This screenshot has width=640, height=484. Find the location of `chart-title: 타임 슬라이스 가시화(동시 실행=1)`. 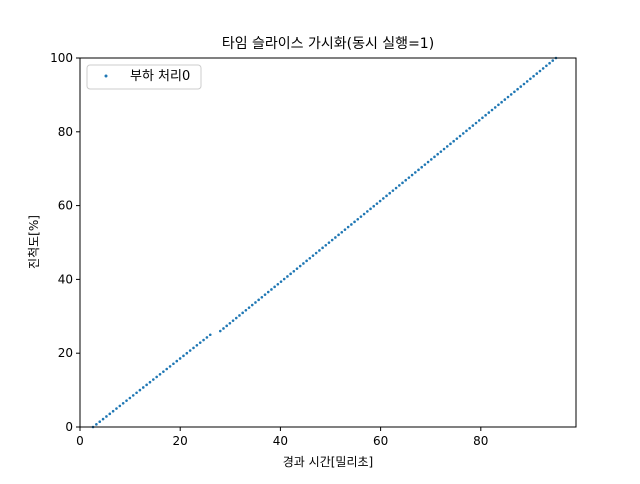

chart-title: 타임 슬라이스 가시화(동시 실행=1) is located at coordinates (328, 44).